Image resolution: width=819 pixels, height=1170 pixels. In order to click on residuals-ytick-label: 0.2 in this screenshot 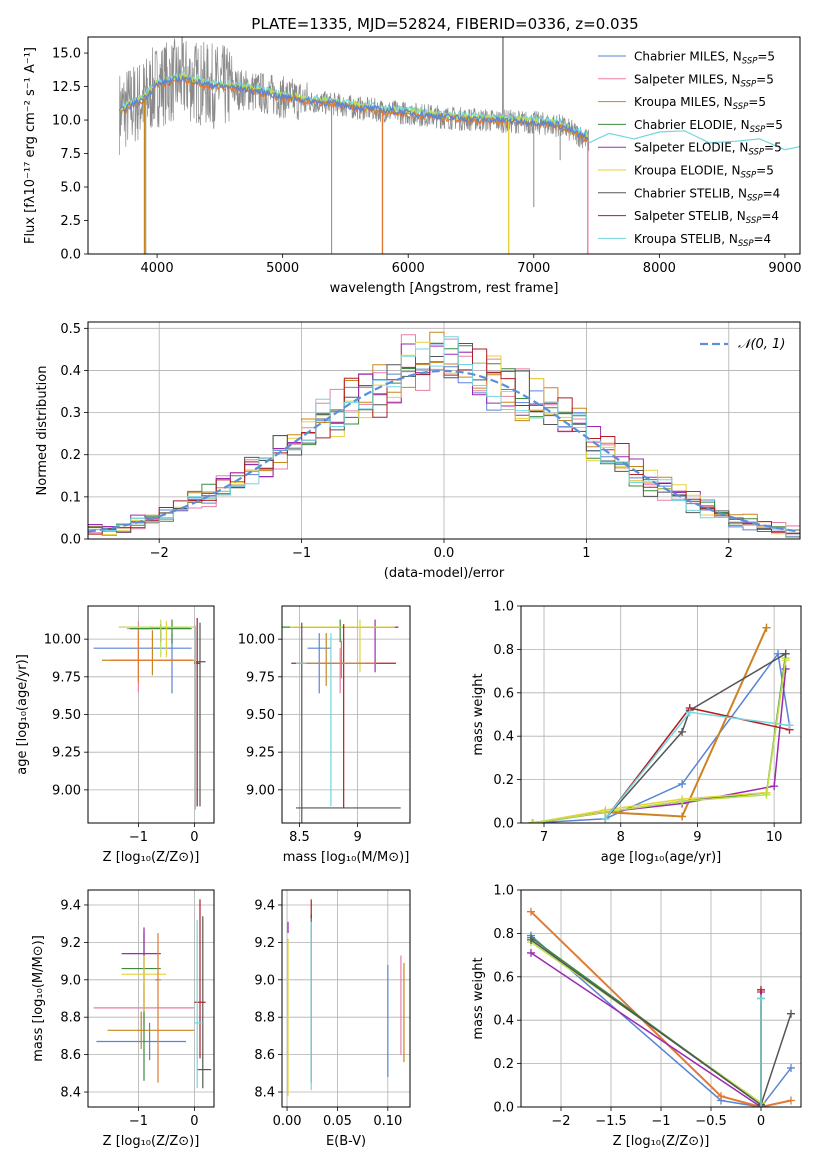, I will do `click(70, 455)`.